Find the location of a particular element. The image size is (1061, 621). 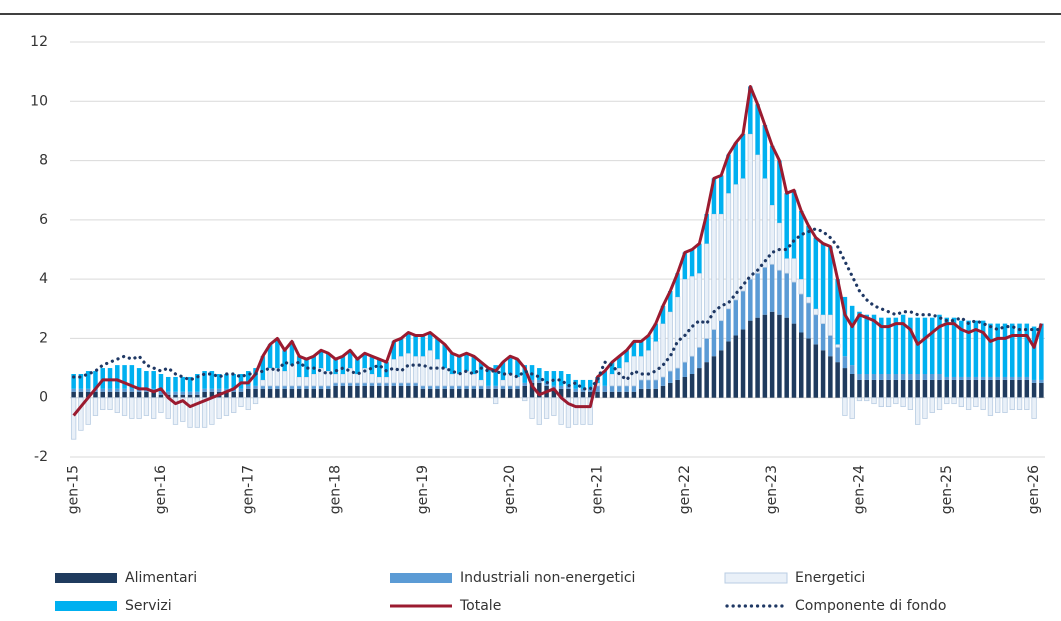

legend-swatch is located at coordinates (86, 606).